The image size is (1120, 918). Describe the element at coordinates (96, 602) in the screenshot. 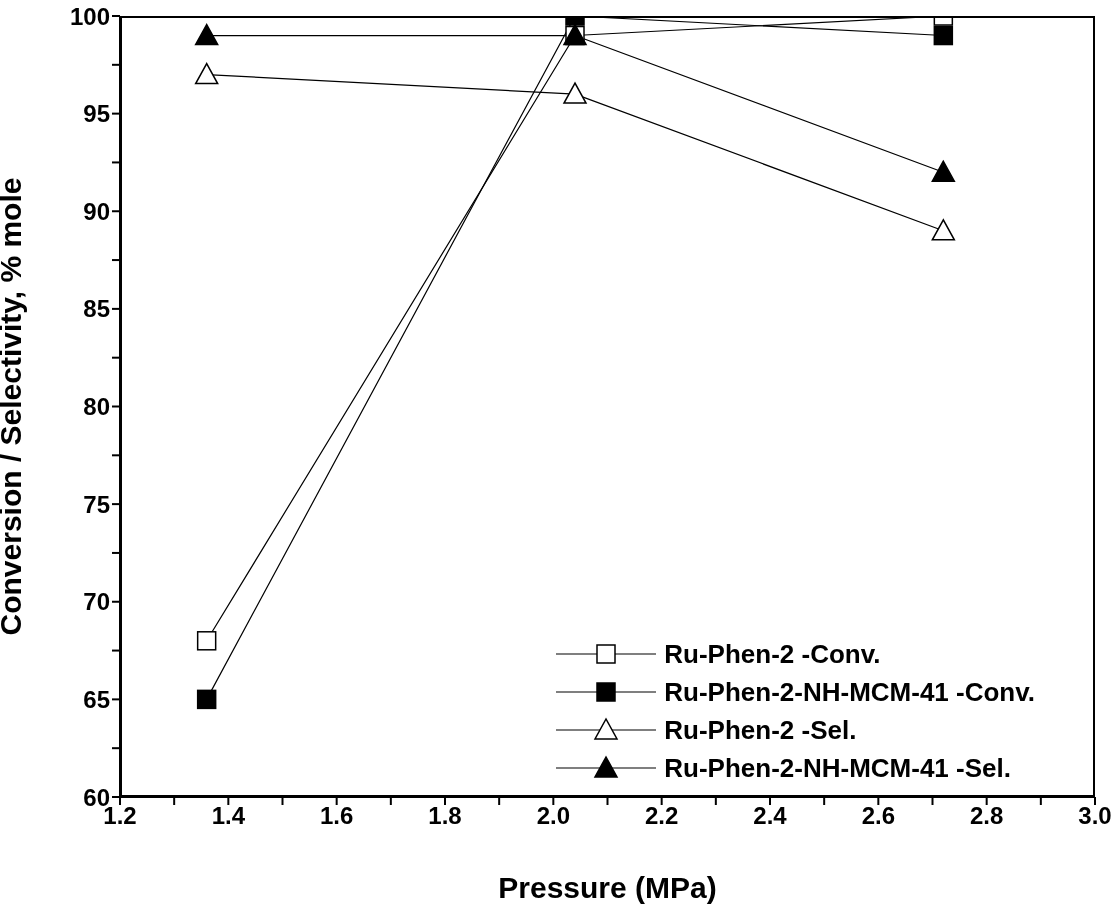

I see `y-tick-label: 70` at that location.